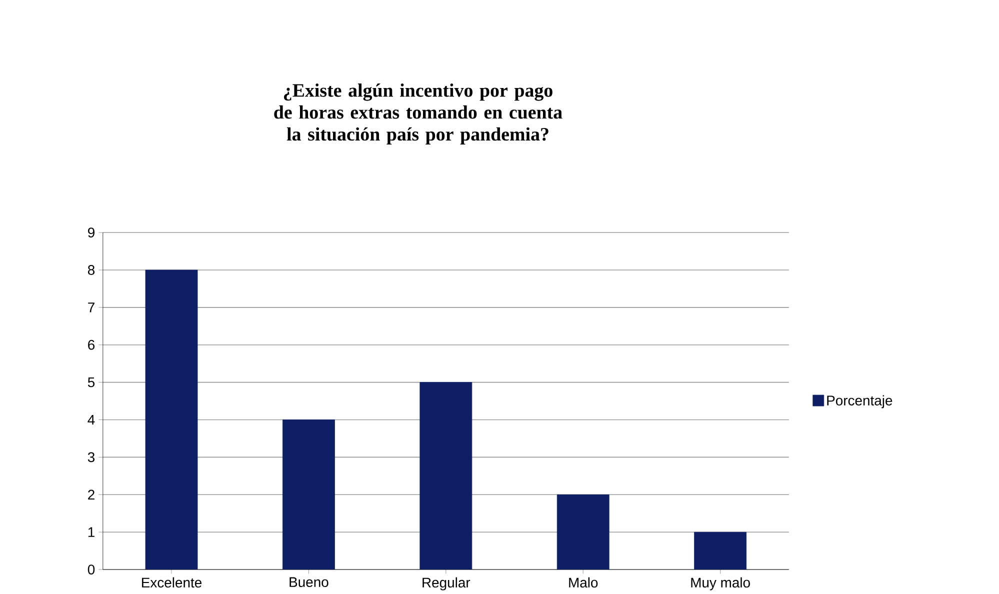  Describe the element at coordinates (91, 233) in the screenshot. I see `y-tick-label: 9` at that location.